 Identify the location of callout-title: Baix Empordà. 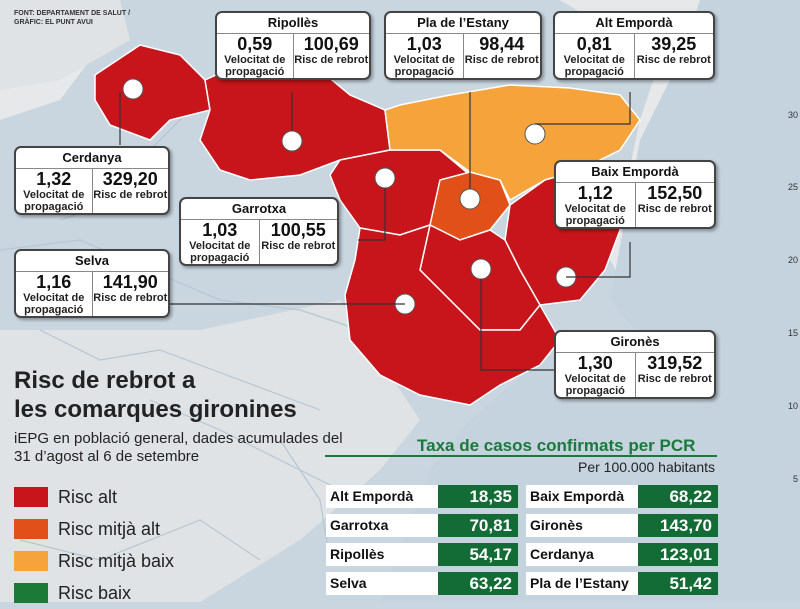
(635, 172).